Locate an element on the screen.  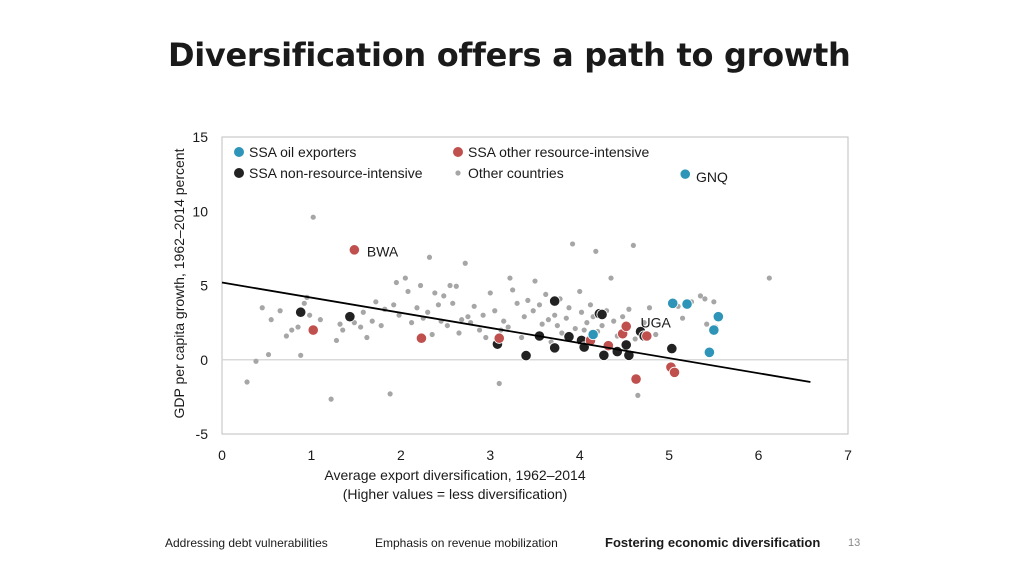
x-tick-label: 1 is located at coordinates (312, 455).